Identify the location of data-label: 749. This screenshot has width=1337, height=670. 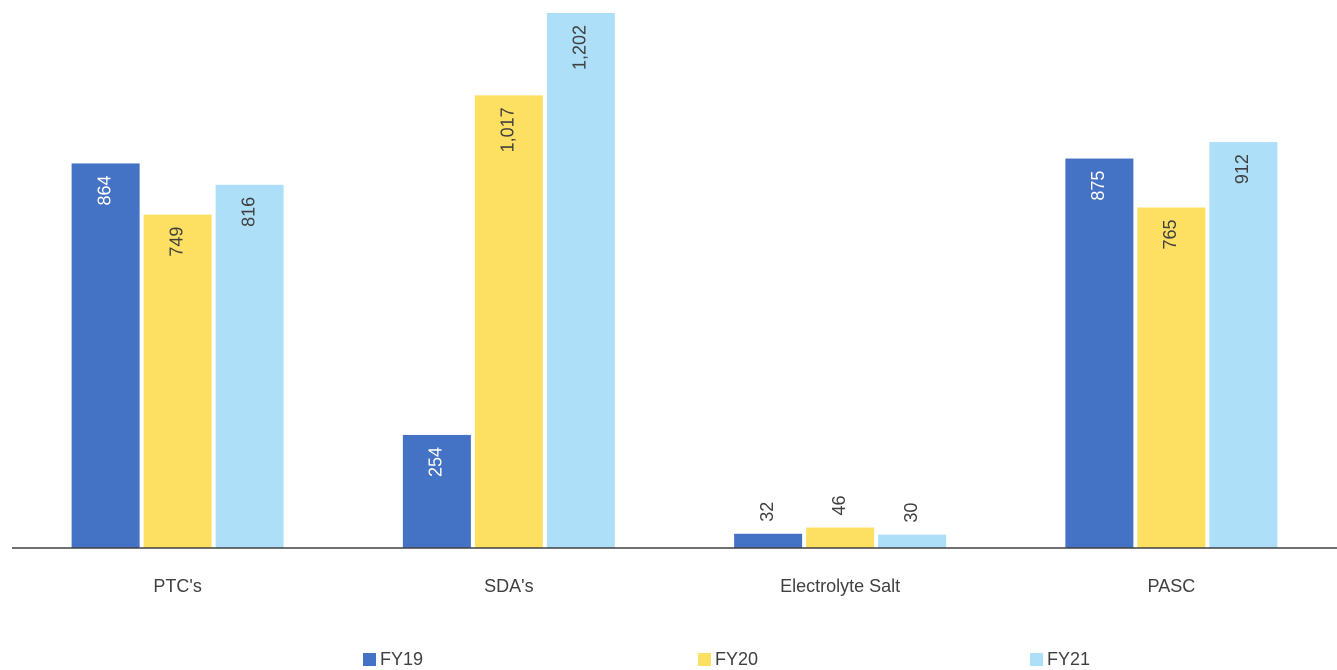
(176, 242).